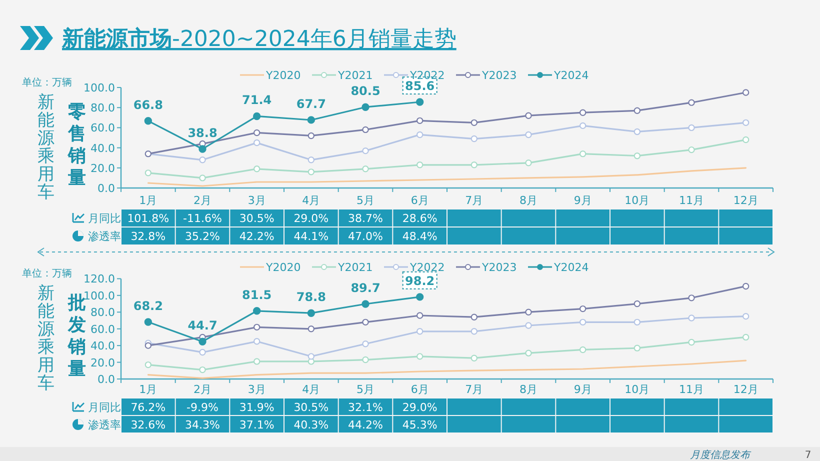 The image size is (820, 461). Describe the element at coordinates (419, 389) in the screenshot. I see `x-tick-label: 6月` at that location.